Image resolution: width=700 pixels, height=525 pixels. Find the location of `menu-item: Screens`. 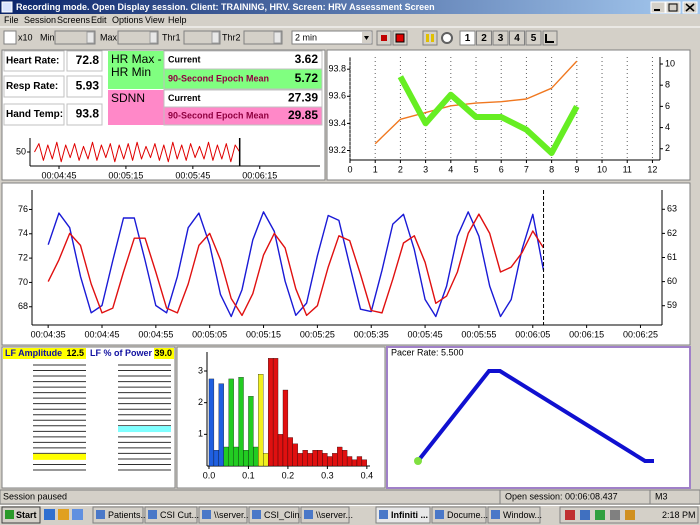

menu-item: Screens is located at coordinates (74, 20).